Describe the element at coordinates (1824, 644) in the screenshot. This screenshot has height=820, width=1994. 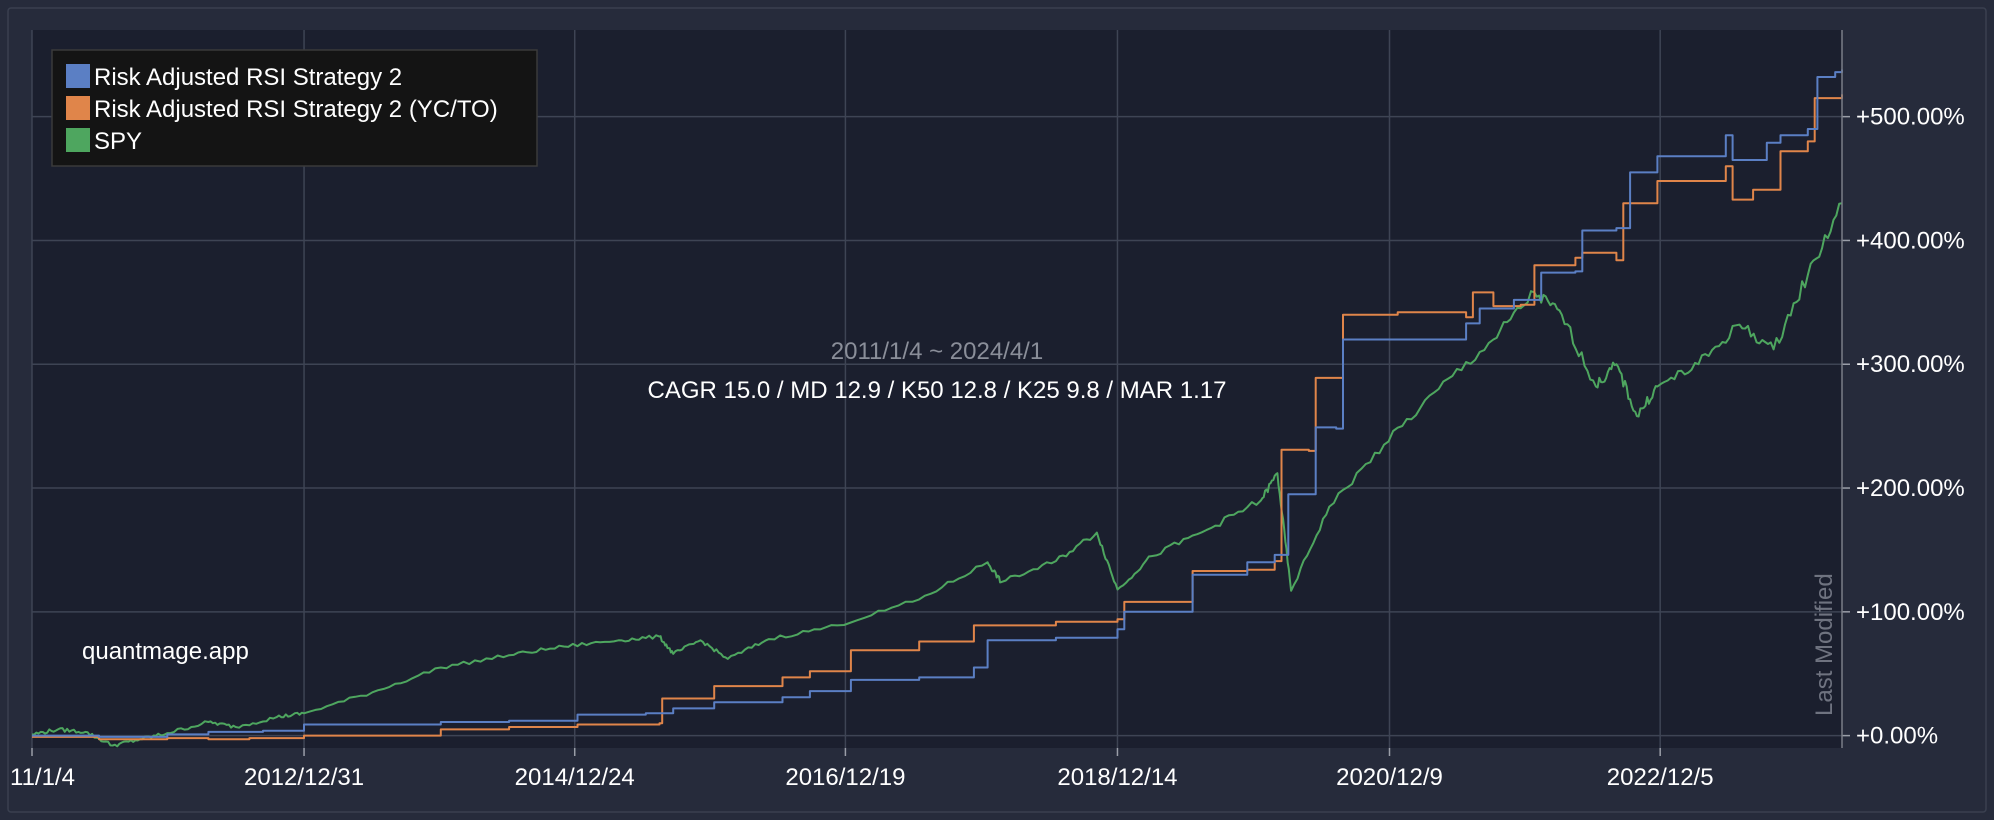
I see `last-modified-label: Last Modified` at that location.